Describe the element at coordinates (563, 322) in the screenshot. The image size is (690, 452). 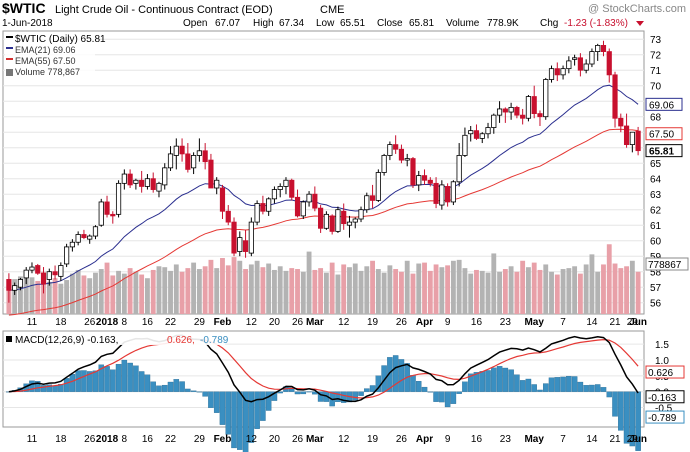
I see `date-tick-label: 7` at that location.